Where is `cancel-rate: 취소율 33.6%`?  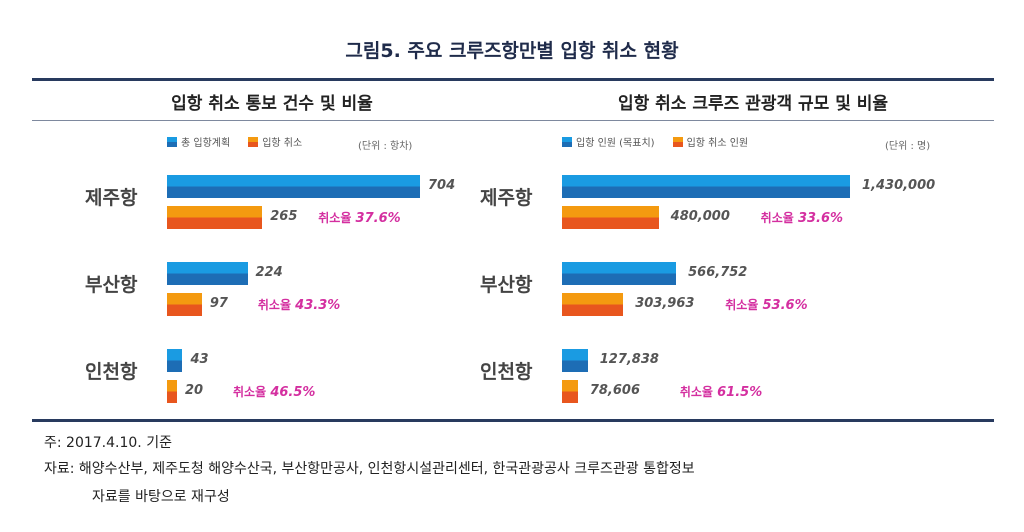 cancel-rate: 취소율 33.6% is located at coordinates (802, 217).